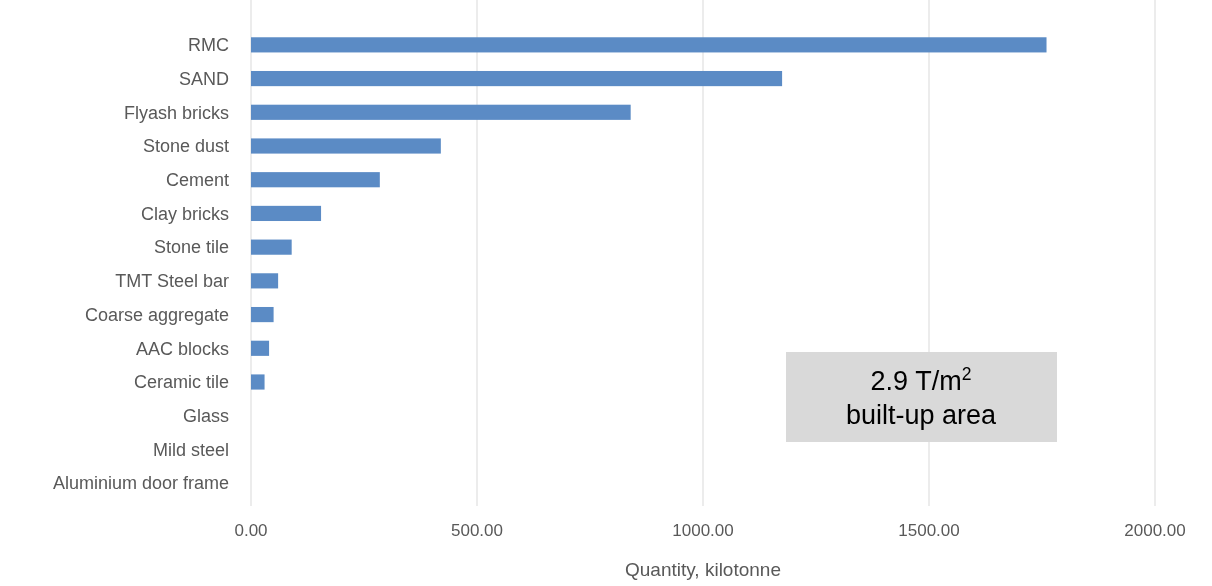  What do you see at coordinates (185, 146) in the screenshot?
I see `y-tick-label: Stone dust` at bounding box center [185, 146].